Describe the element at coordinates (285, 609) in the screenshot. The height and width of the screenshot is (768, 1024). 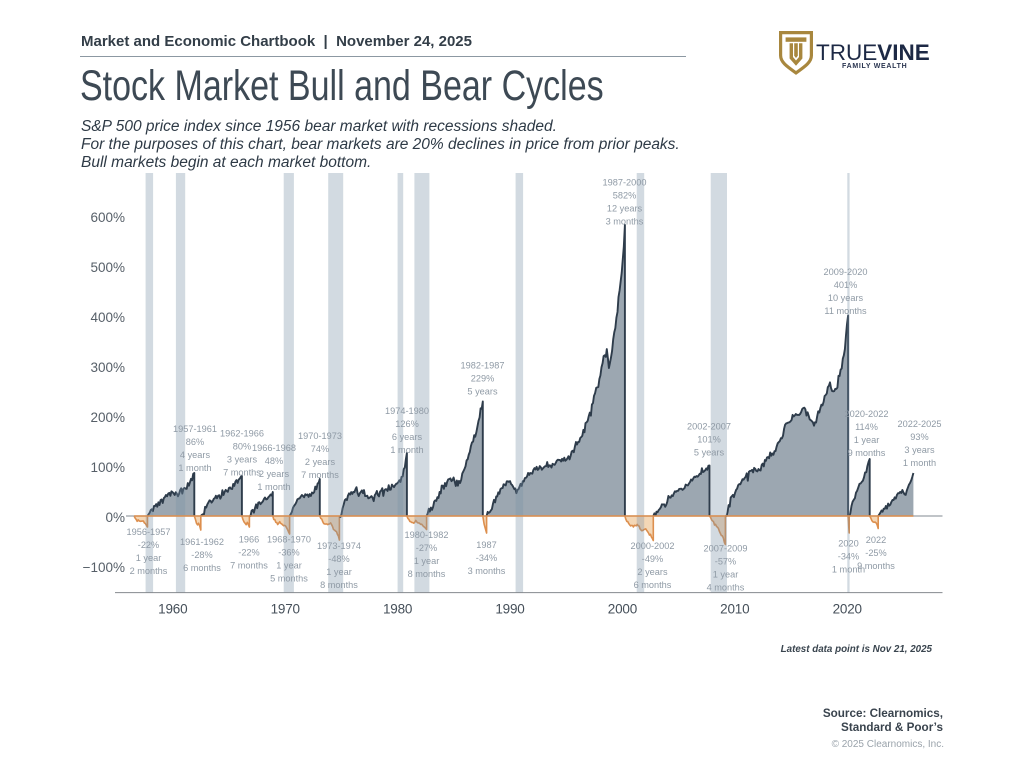
I see `svg-text: 1970` at that location.